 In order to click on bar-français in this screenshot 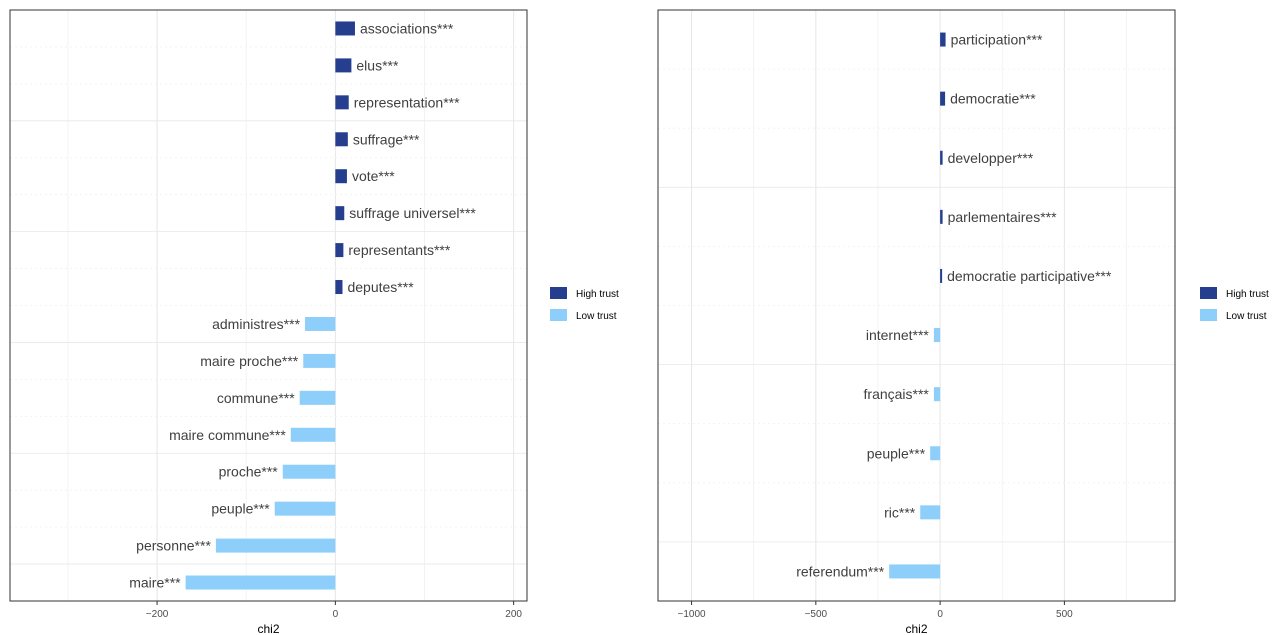, I will do `click(937, 394)`.